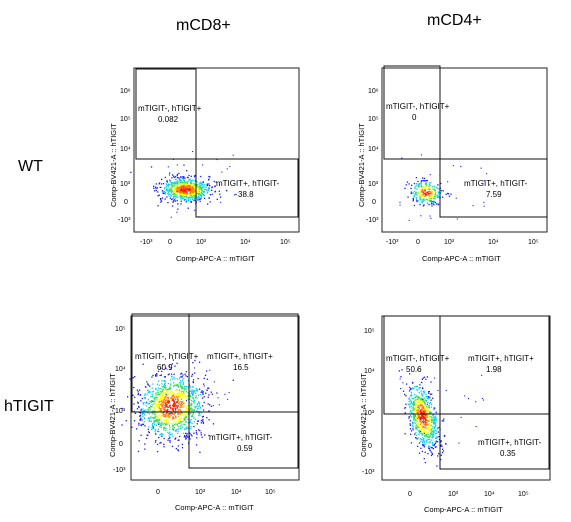  I want to click on gate-q4, so click(494, 441).